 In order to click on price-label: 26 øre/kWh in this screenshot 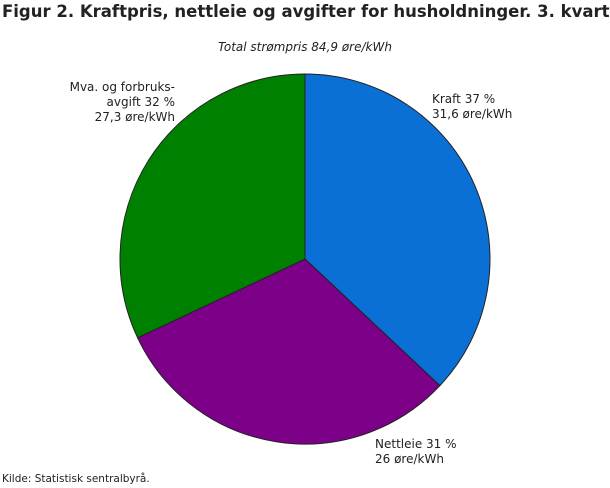, I will do `click(409, 459)`.